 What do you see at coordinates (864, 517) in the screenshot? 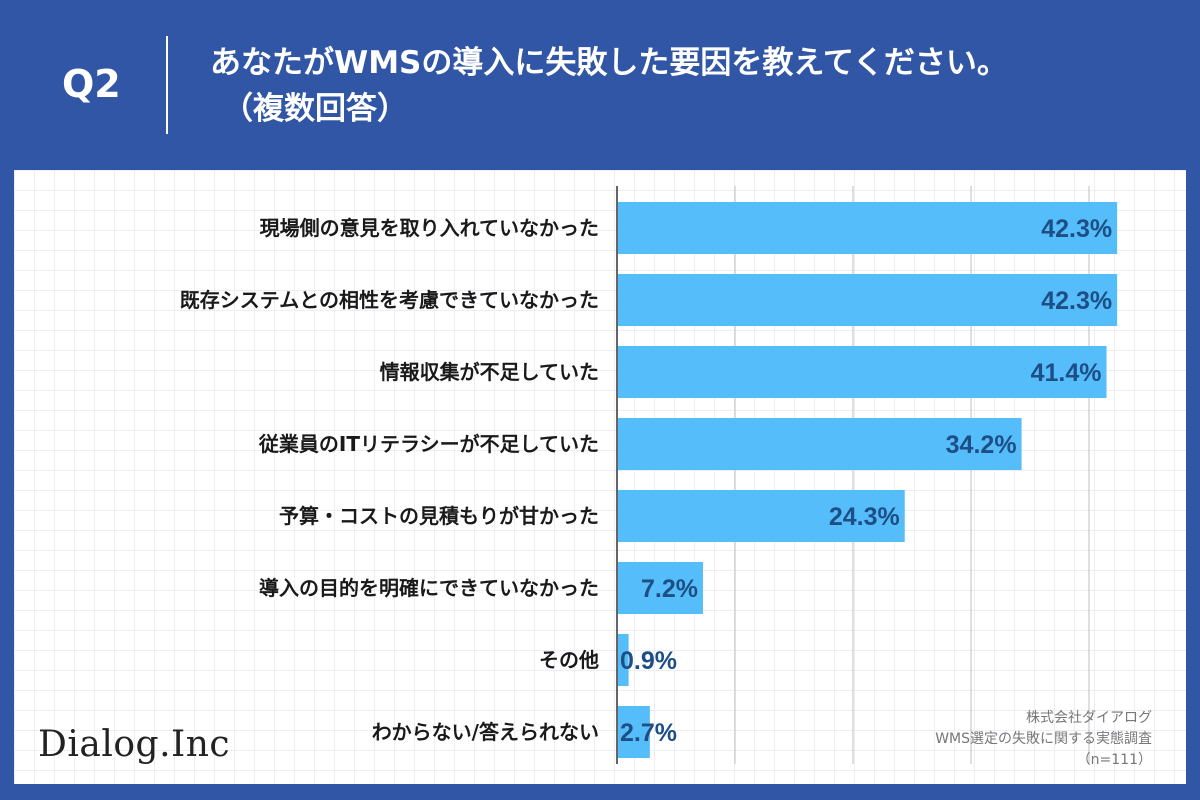
I see `data-label: 24.3%` at bounding box center [864, 517].